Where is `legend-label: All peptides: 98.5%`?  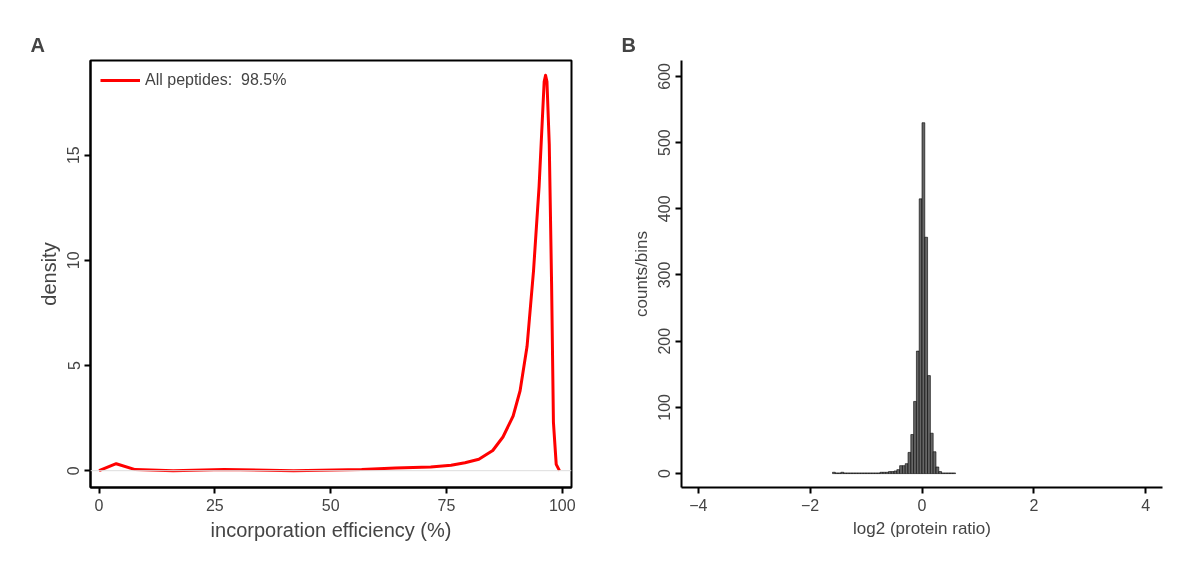
legend-label: All peptides: 98.5% is located at coordinates (216, 80).